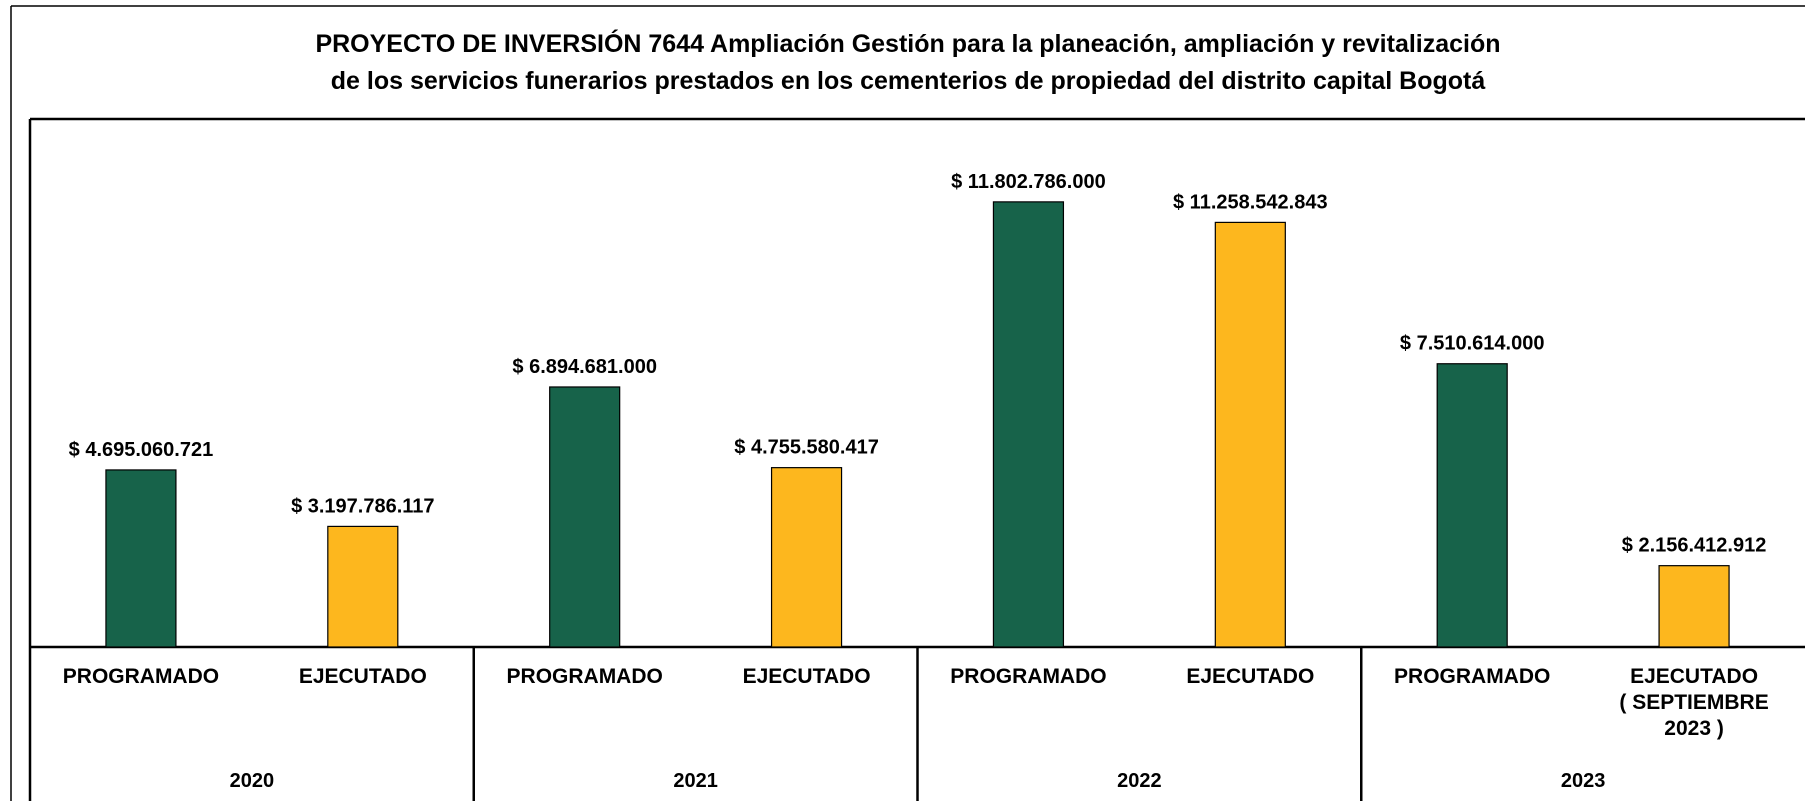 This screenshot has height=801, width=1805. I want to click on group-label: 2021, so click(695, 781).